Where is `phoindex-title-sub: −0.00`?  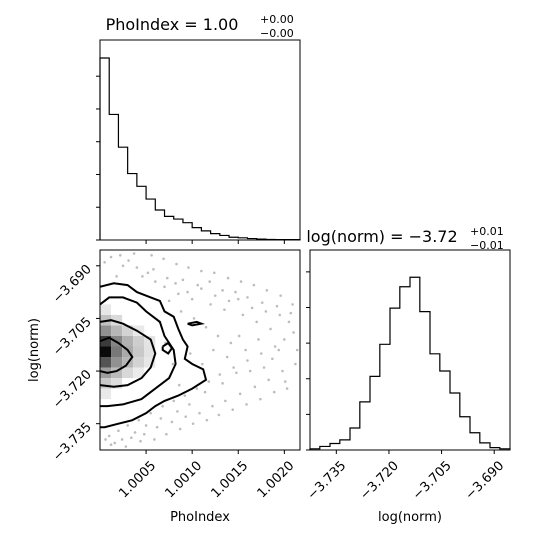 phoindex-title-sub: −0.00 is located at coordinates (277, 33).